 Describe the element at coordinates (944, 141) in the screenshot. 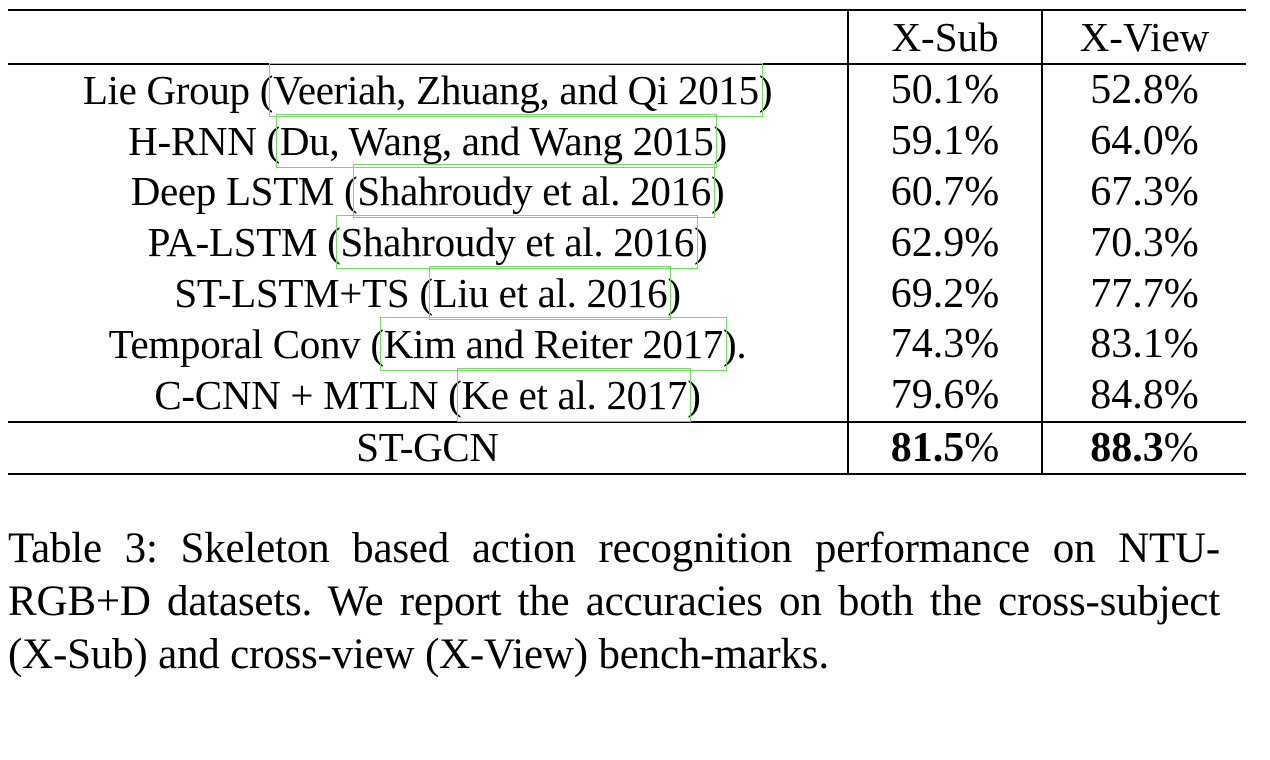

I see `x-sub-value: 59.1%` at that location.